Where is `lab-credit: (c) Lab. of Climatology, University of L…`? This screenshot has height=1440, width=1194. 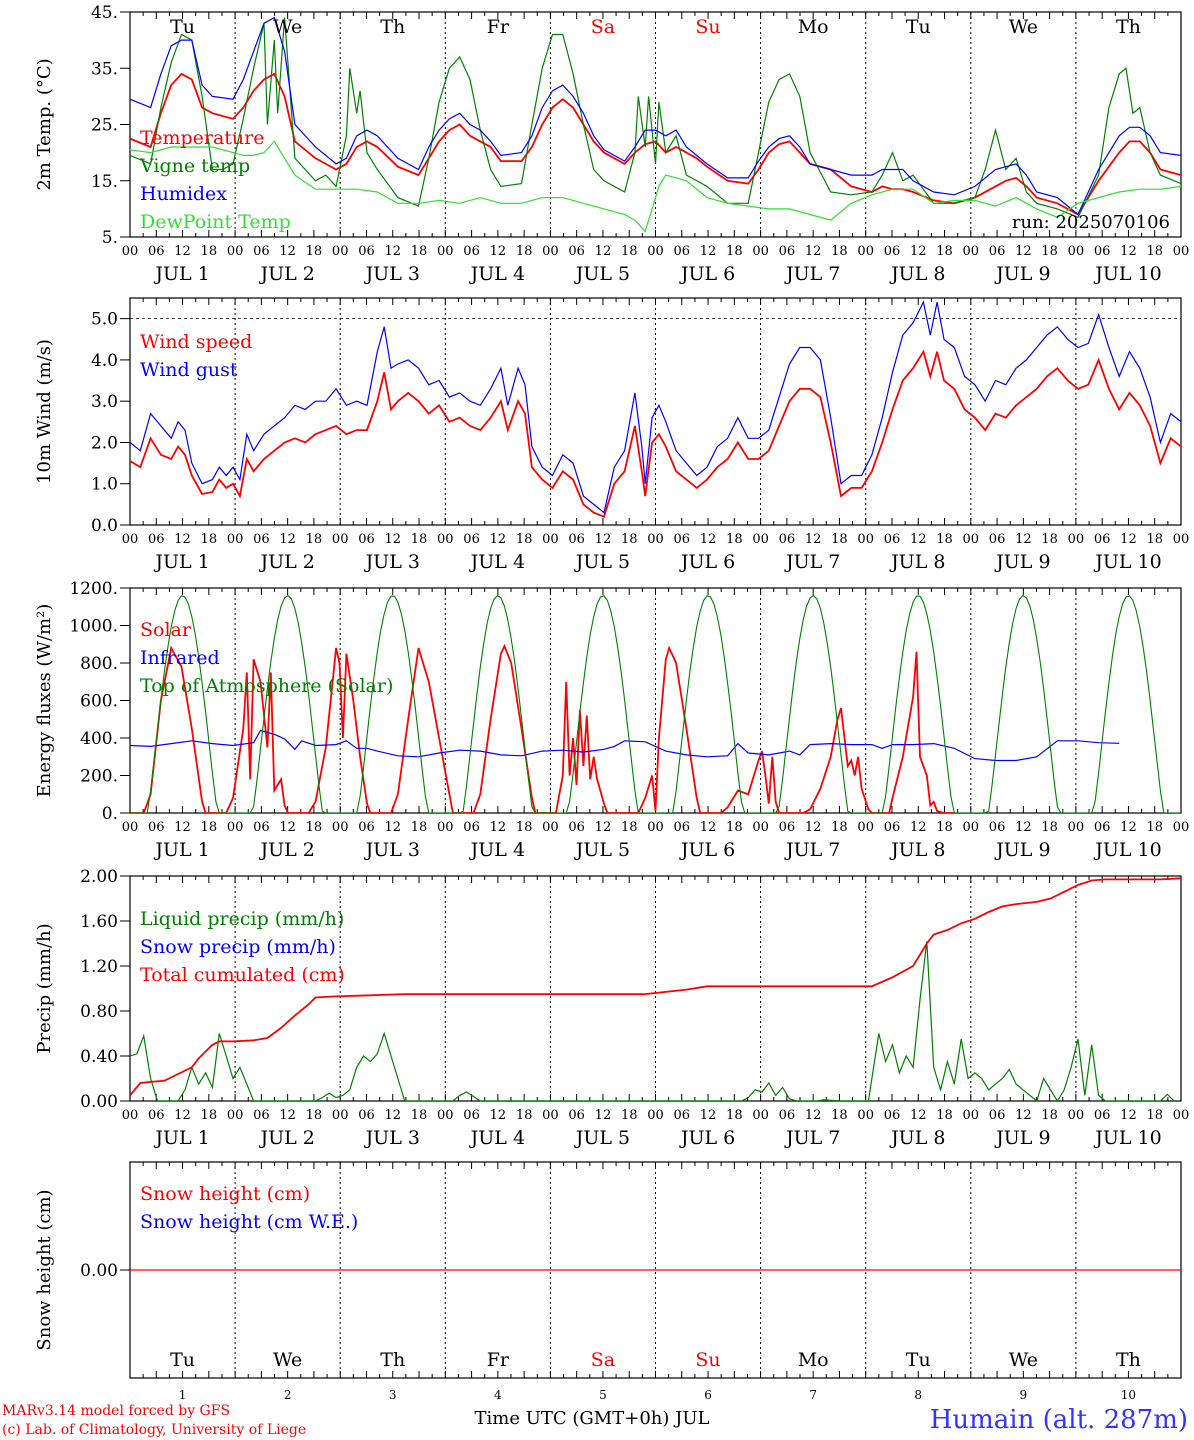
lab-credit: (c) Lab. of Climatology, University of L… is located at coordinates (154, 1430).